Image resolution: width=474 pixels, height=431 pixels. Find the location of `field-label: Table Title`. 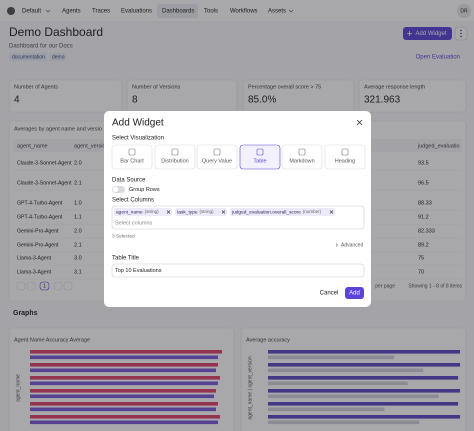

field-label: Table Title is located at coordinates (126, 259).